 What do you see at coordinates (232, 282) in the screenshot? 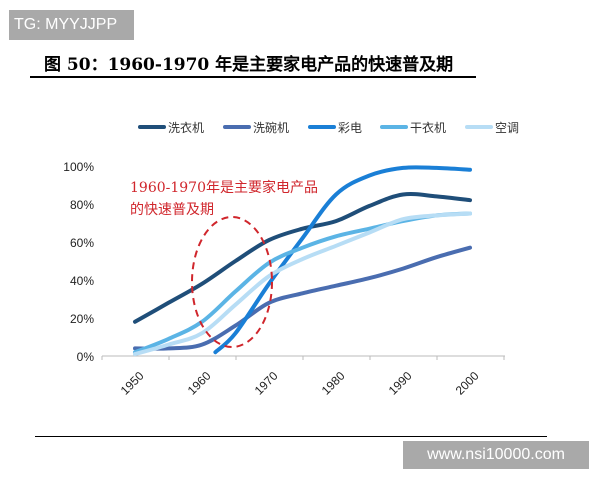
I see `annotation-ellipse` at bounding box center [232, 282].